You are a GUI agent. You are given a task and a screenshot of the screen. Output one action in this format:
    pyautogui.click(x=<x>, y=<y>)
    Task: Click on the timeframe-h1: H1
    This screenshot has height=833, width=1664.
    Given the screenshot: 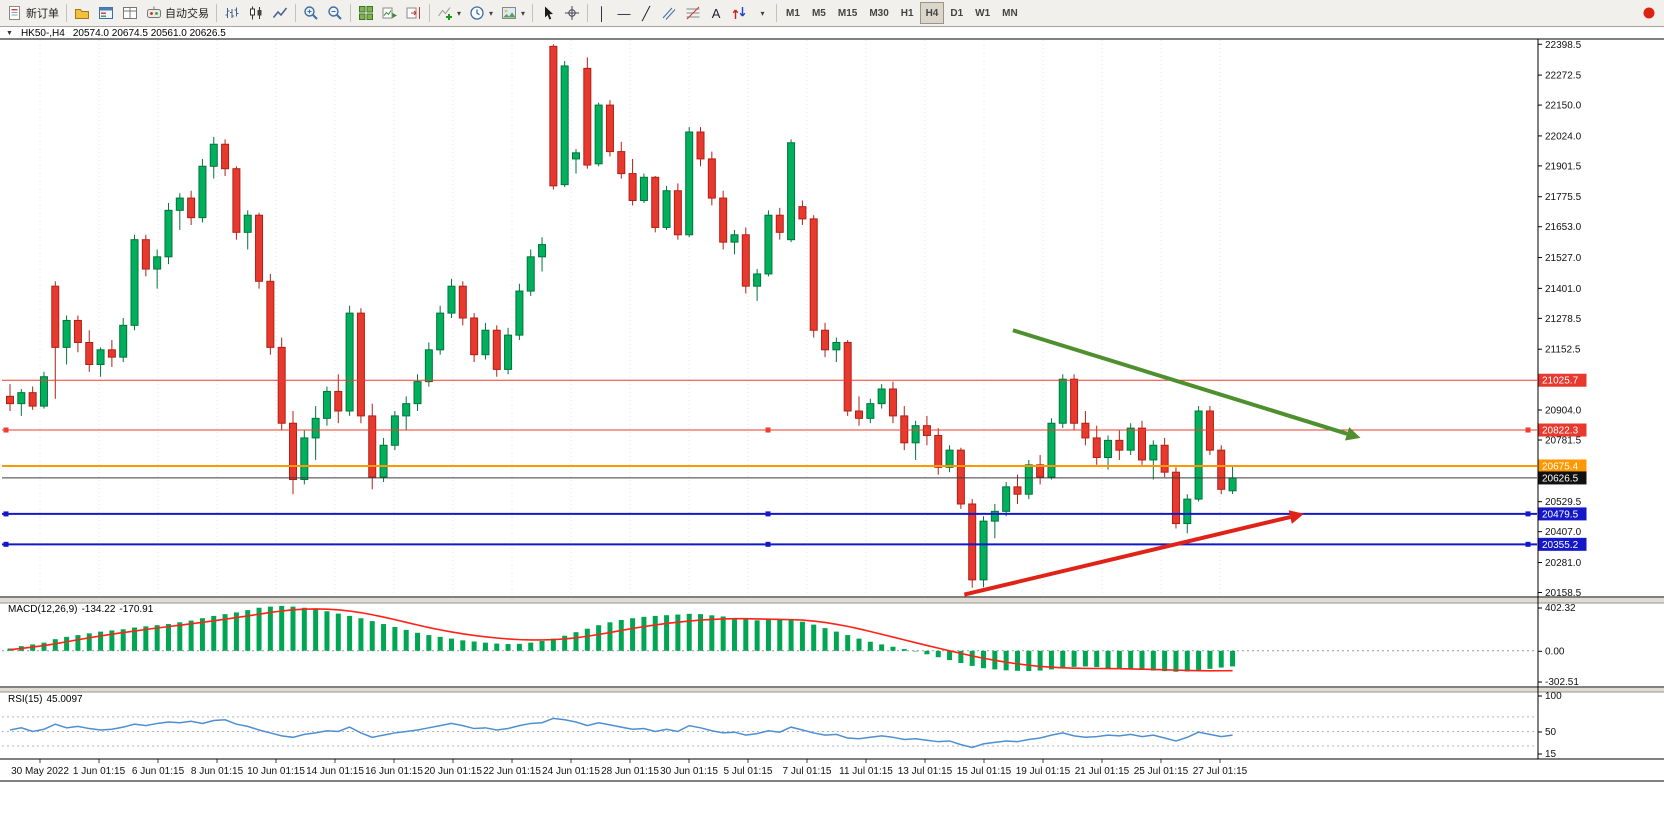 What is the action you would take?
    pyautogui.click(x=907, y=13)
    